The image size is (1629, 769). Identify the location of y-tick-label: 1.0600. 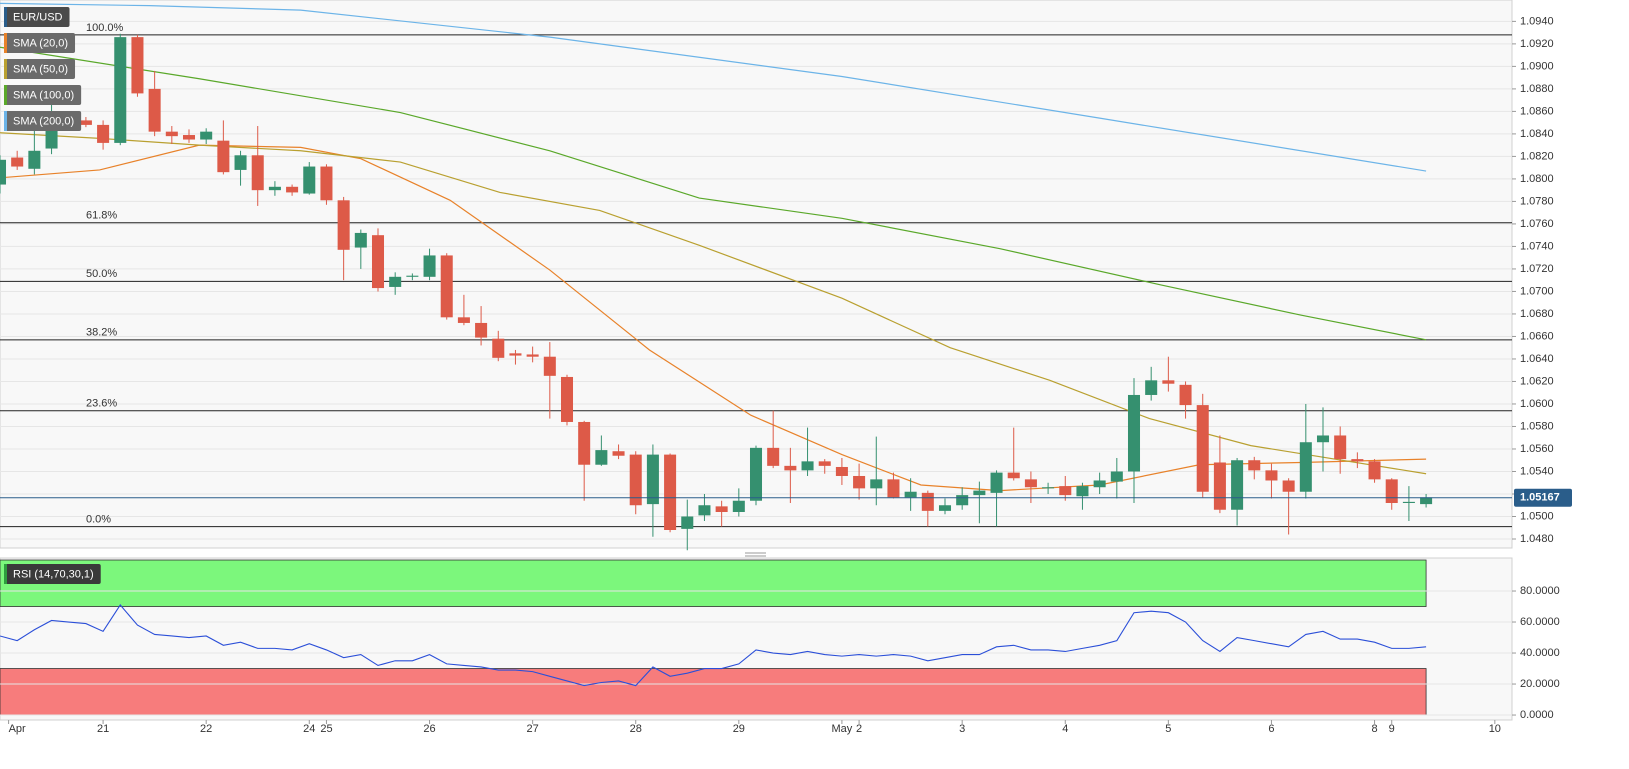
(1537, 404).